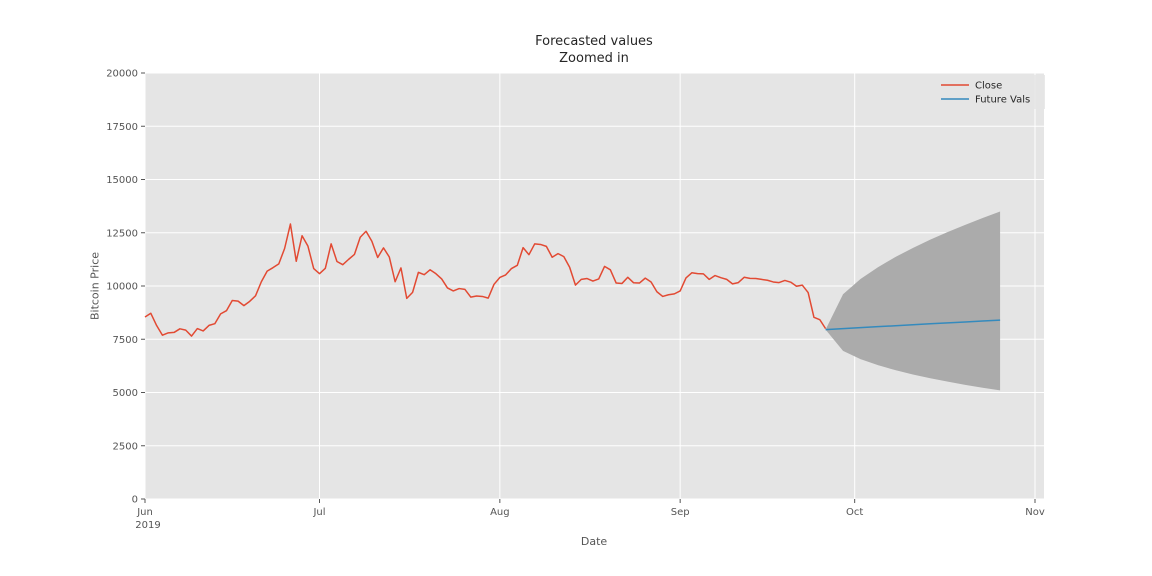 This screenshot has height=576, width=1152. I want to click on legend-box, so click(989, 92).